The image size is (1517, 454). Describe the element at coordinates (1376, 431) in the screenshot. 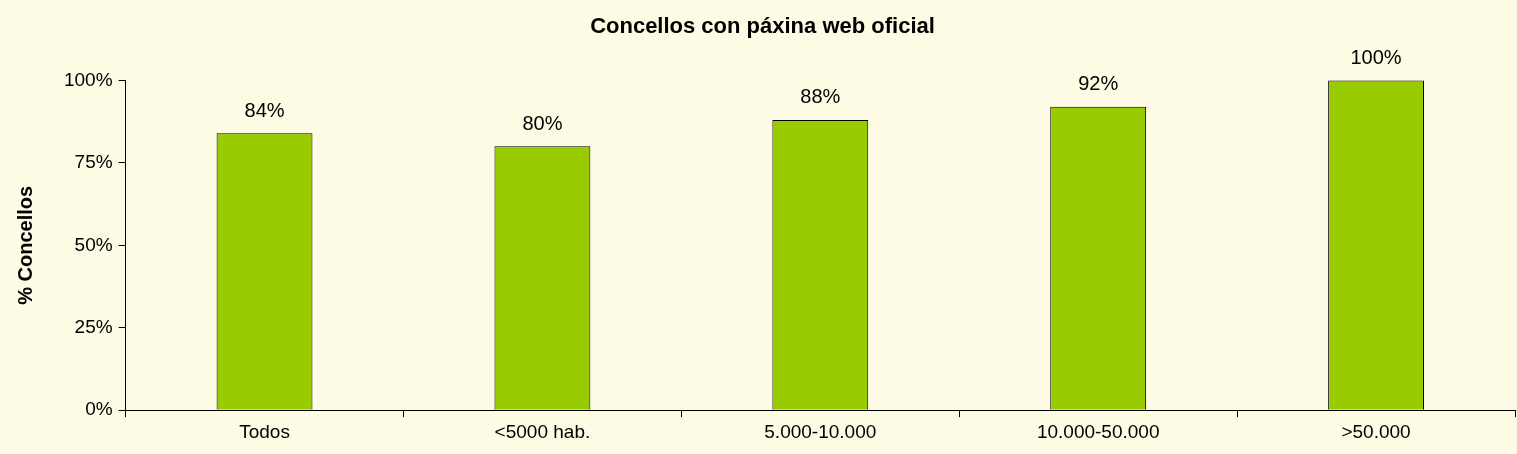

I see `x-tick-label: >50.000` at that location.